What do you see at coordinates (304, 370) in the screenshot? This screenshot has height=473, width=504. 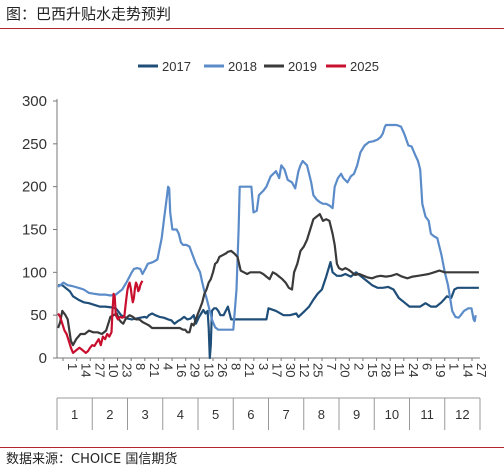 I see `x-tick-label-17: 12` at bounding box center [304, 370].